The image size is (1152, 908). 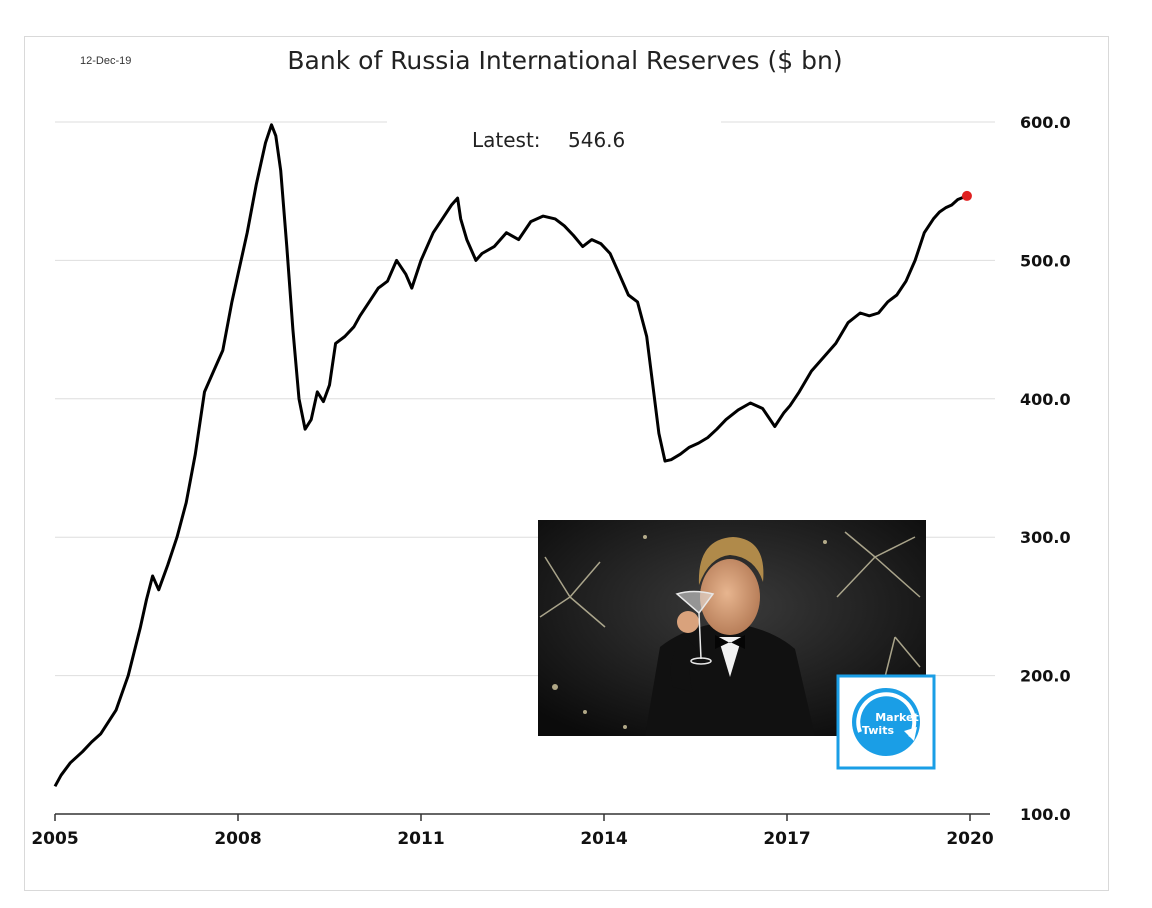 What do you see at coordinates (683, 664) in the screenshot?
I see `raised-arm` at bounding box center [683, 664].